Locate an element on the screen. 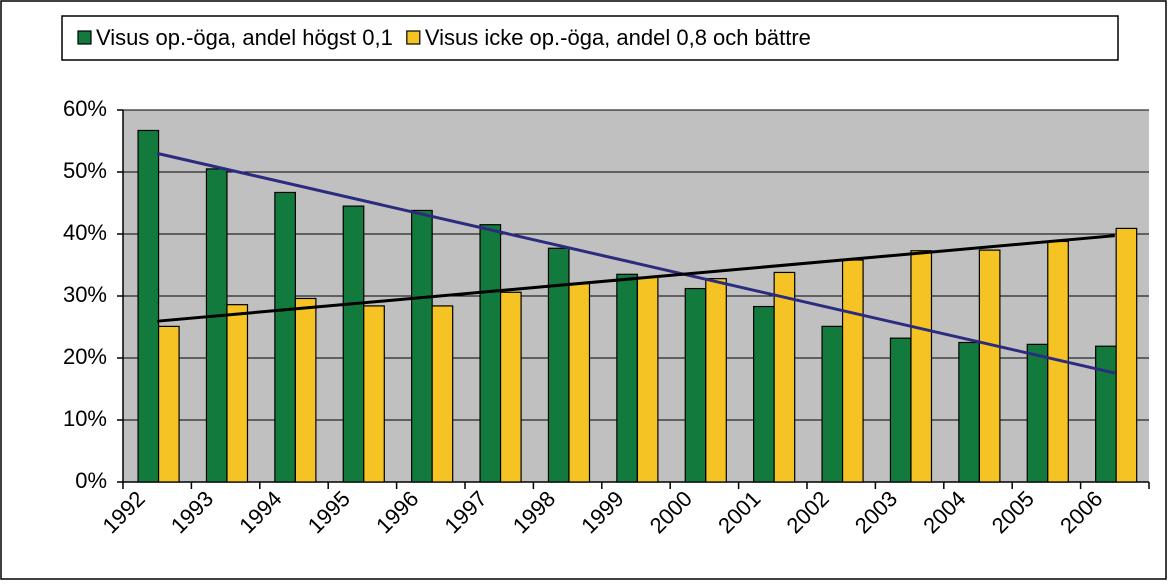 The width and height of the screenshot is (1169, 587). legend is located at coordinates (590, 38).